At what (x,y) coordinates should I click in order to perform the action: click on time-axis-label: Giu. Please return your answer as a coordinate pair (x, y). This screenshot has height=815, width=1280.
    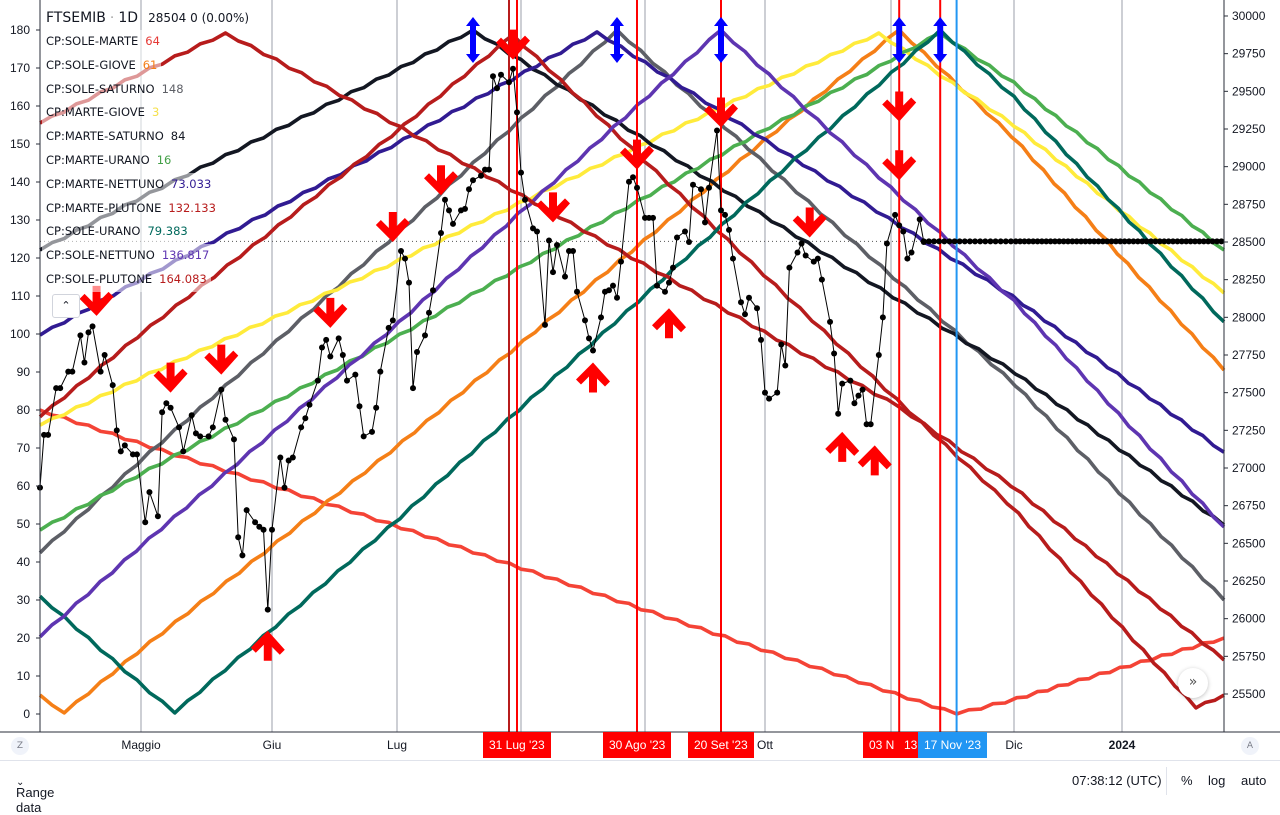
    Looking at the image, I should click on (272, 745).